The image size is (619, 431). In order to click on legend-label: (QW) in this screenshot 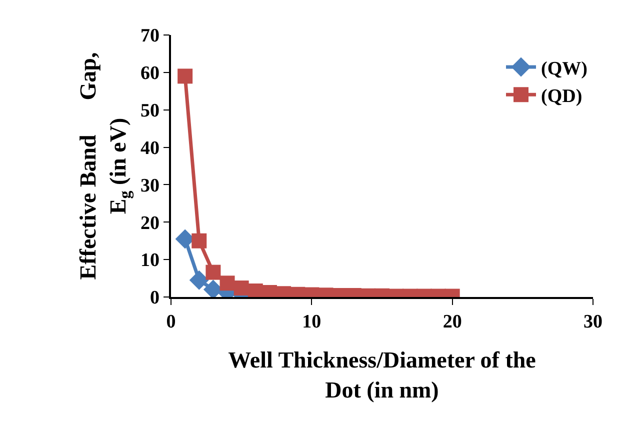, I will do `click(564, 69)`.